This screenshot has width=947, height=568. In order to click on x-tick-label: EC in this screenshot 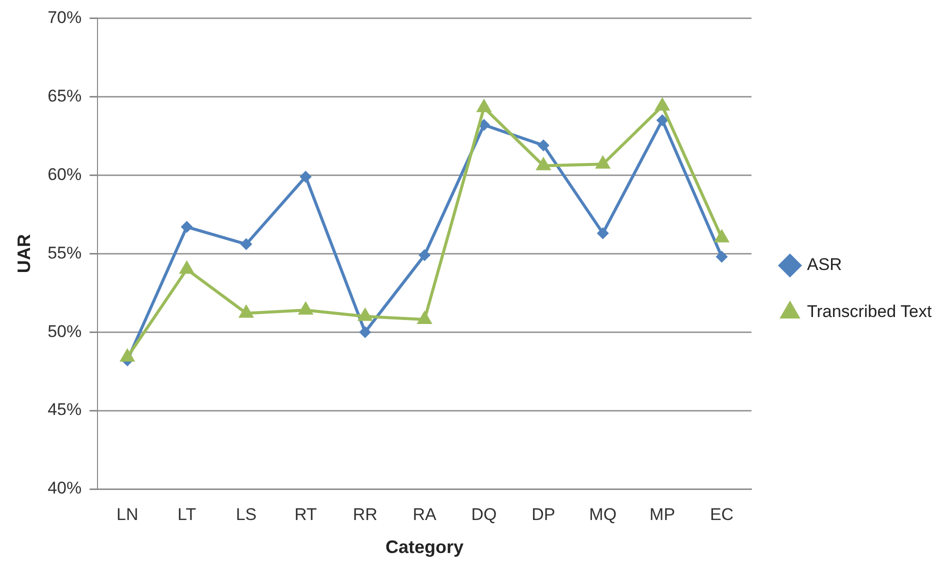, I will do `click(722, 514)`.